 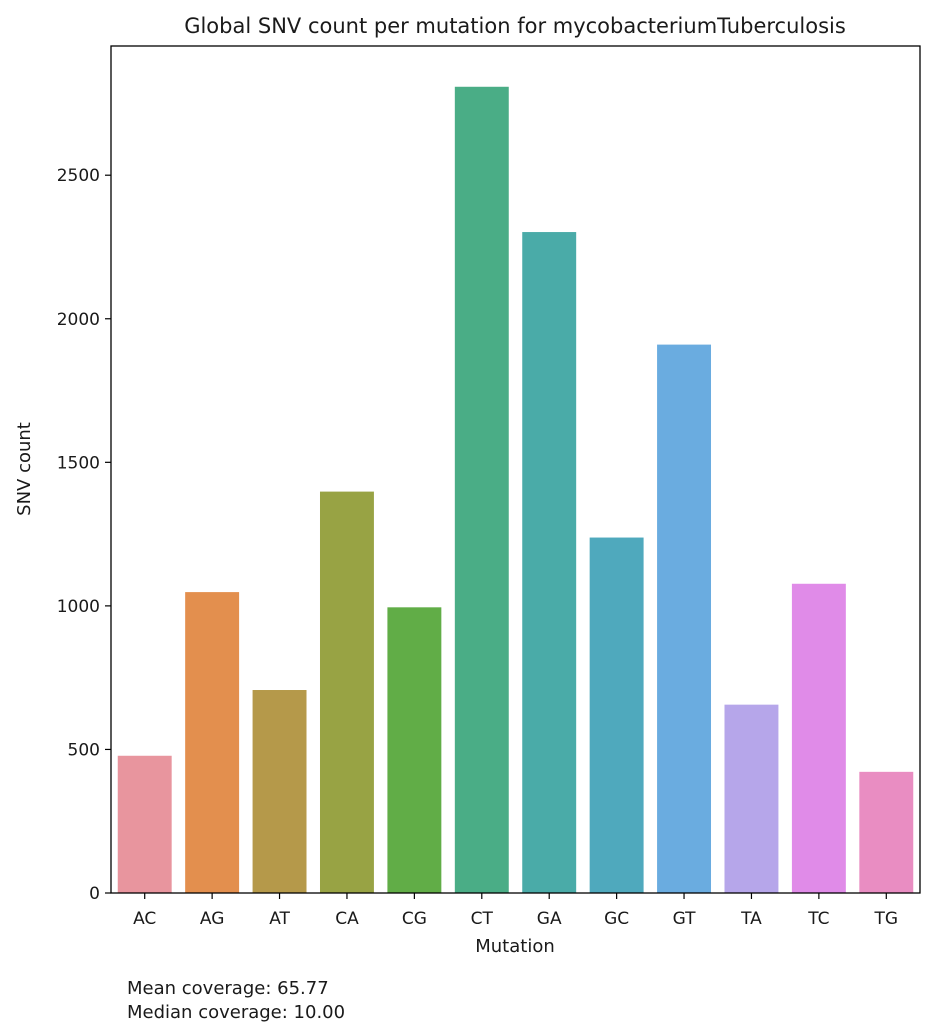 I want to click on bar-ac, so click(x=144, y=824).